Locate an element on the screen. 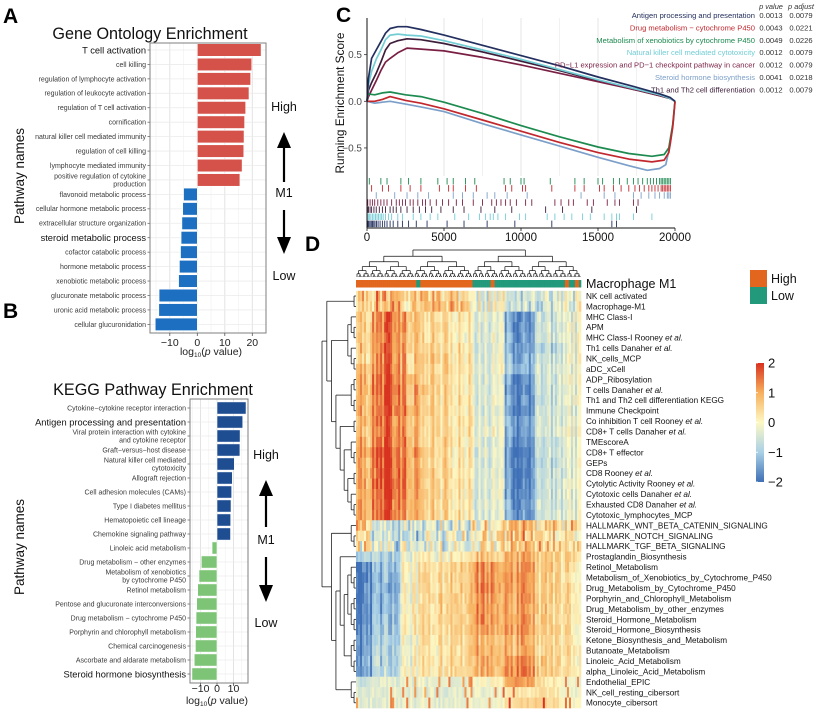 This screenshot has height=715, width=818. bar is located at coordinates (206, 646).